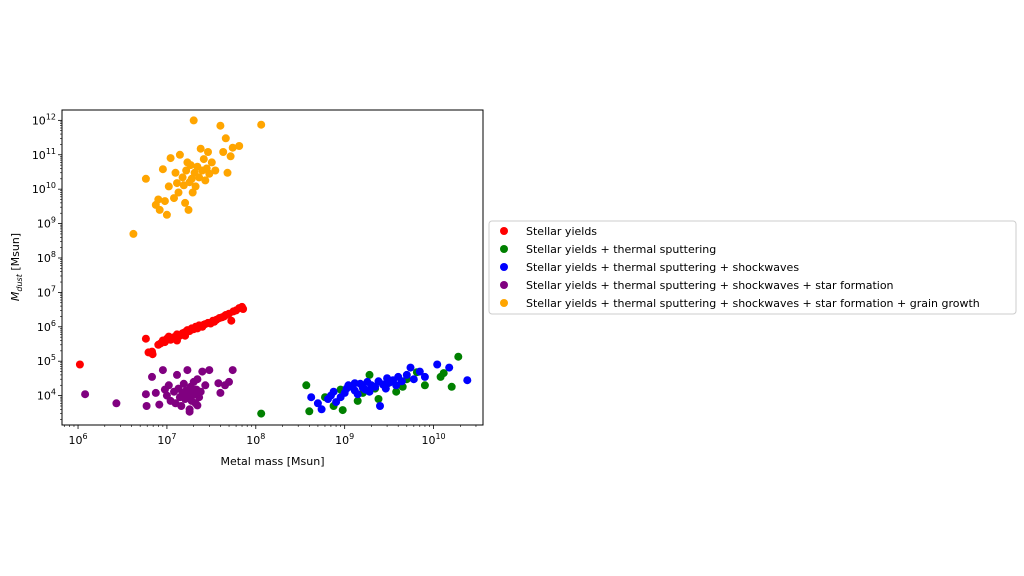 This screenshot has height=576, width=1024. Describe the element at coordinates (46, 360) in the screenshot. I see `tick-label: 10⁵` at that location.